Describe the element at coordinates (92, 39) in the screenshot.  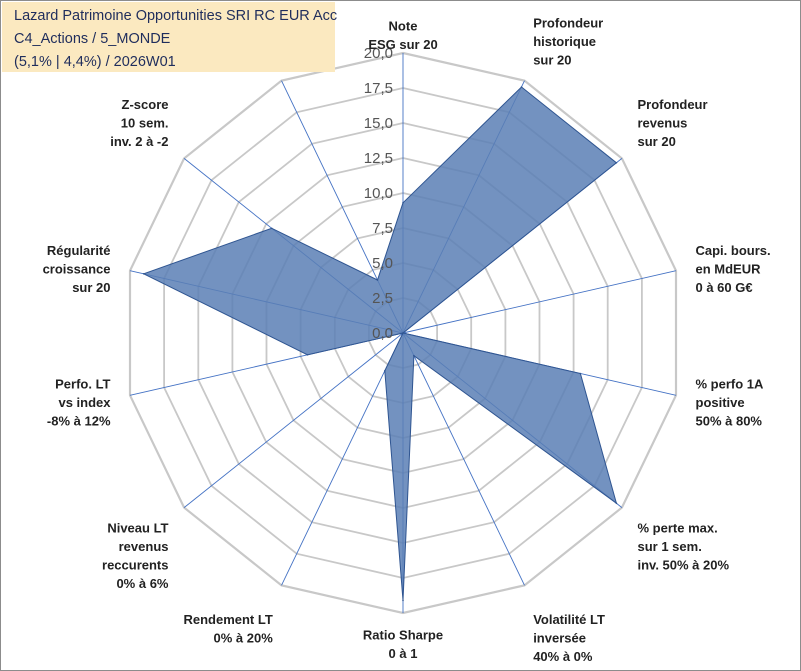
I see `fund-category: C4_Actions / 5_MONDE` at that location.